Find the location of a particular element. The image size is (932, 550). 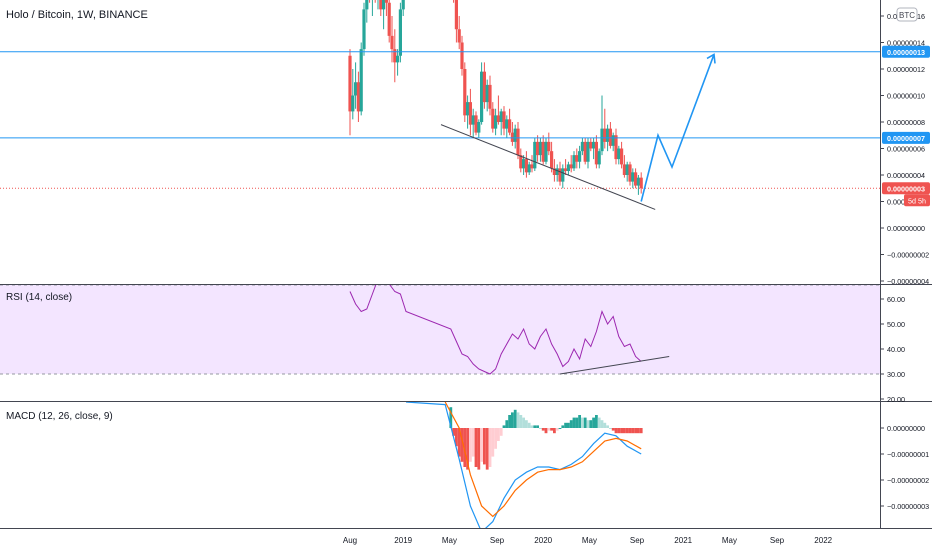

svg-text: BTC is located at coordinates (907, 15).